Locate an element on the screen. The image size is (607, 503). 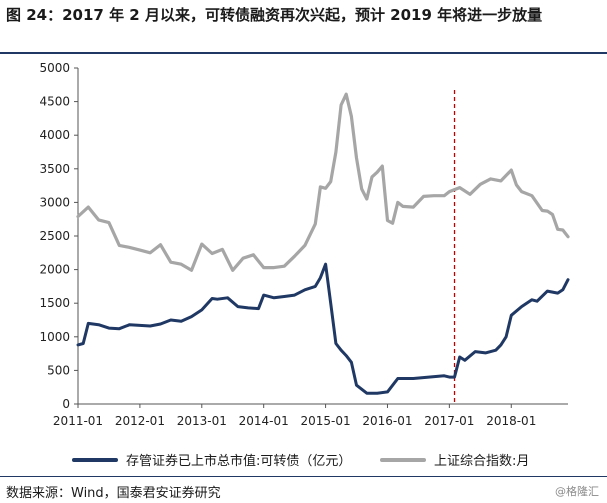
x-tick-label: 2014-01 is located at coordinates (264, 421).